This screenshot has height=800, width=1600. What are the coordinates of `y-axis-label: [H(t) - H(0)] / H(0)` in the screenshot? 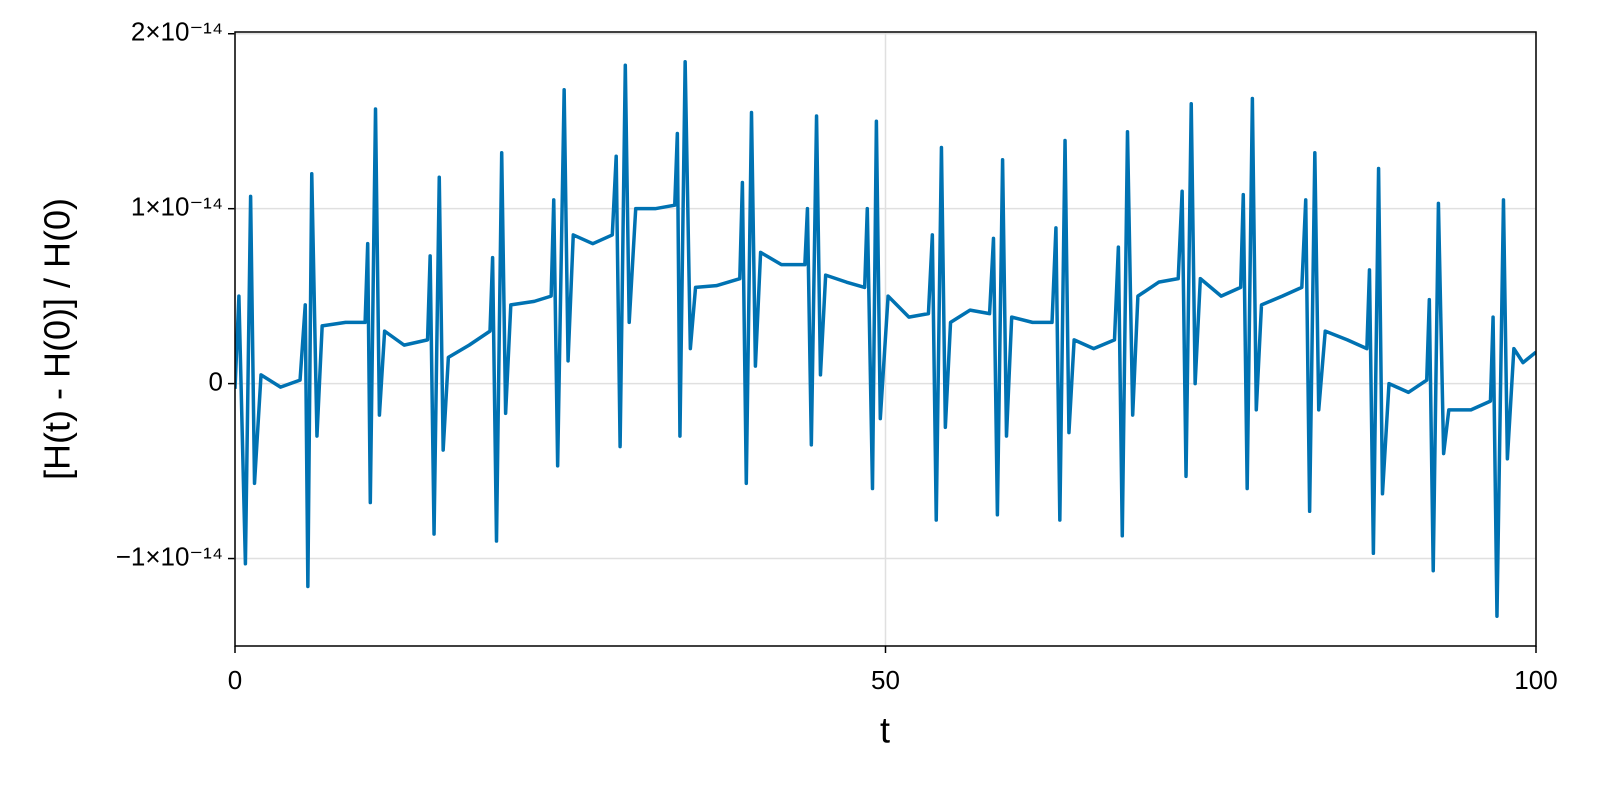 It's located at (57, 339).